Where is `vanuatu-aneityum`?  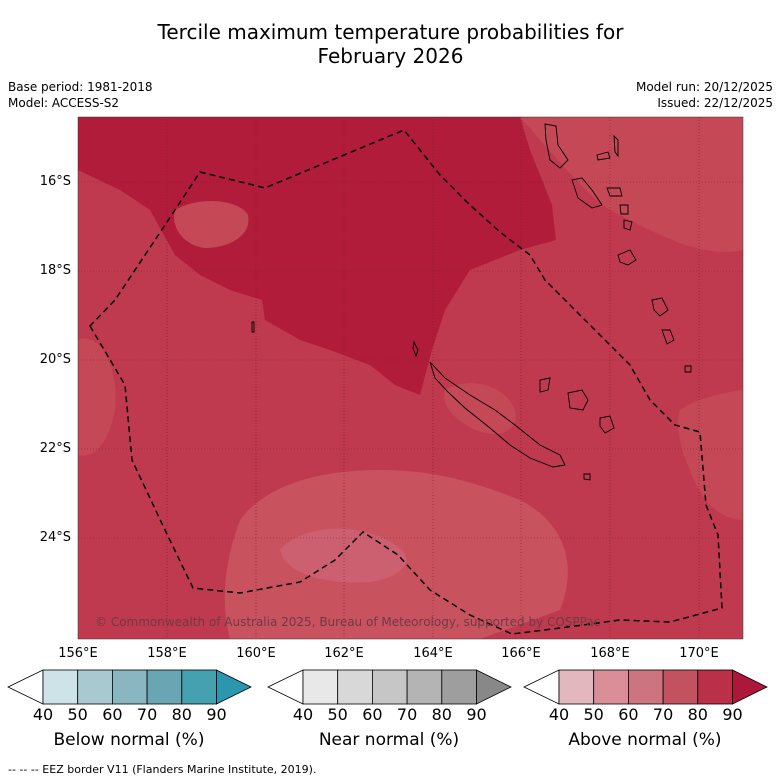
vanuatu-aneityum is located at coordinates (688, 369).